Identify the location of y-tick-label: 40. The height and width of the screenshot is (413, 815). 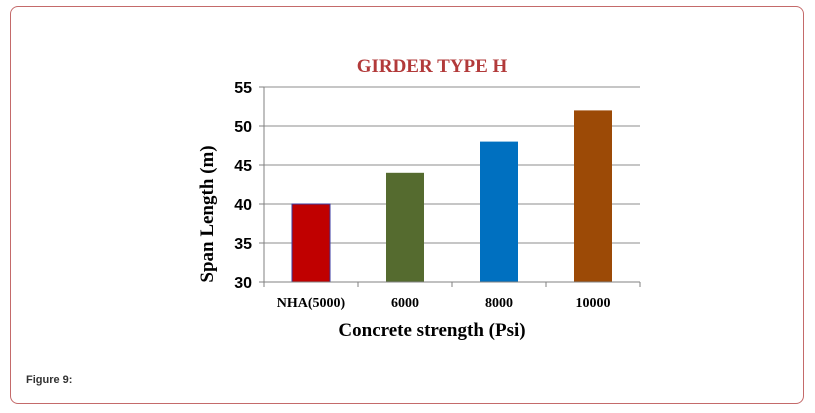
(243, 205).